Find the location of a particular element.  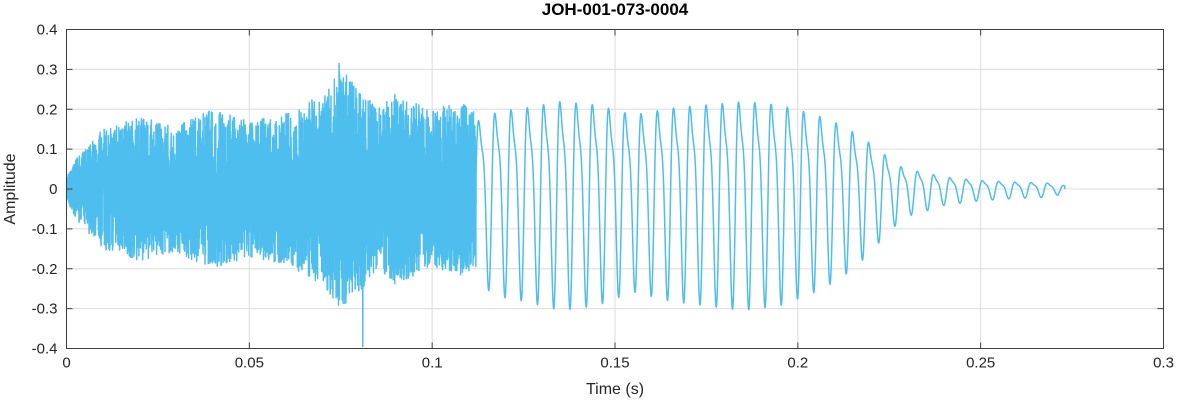

x-axis-label: Time (s) is located at coordinates (615, 389).